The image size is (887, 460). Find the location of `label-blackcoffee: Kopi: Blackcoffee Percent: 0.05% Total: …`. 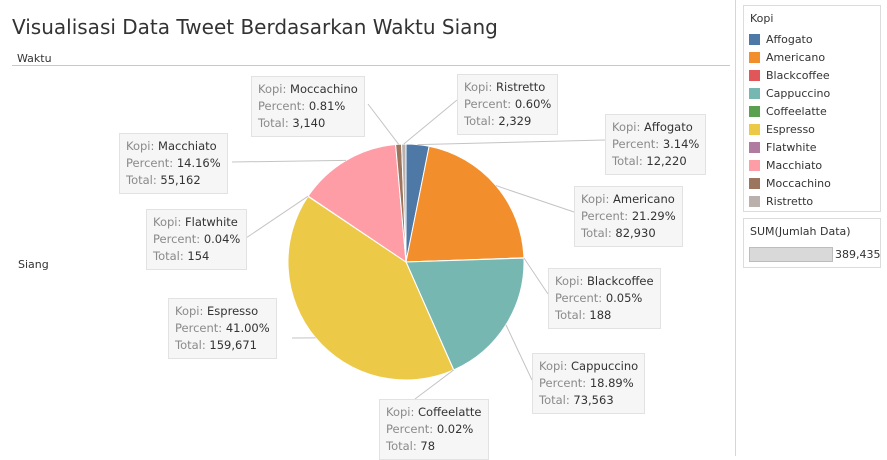

label-blackcoffee: Kopi: Blackcoffee Percent: 0.05% Total: … is located at coordinates (604, 298).